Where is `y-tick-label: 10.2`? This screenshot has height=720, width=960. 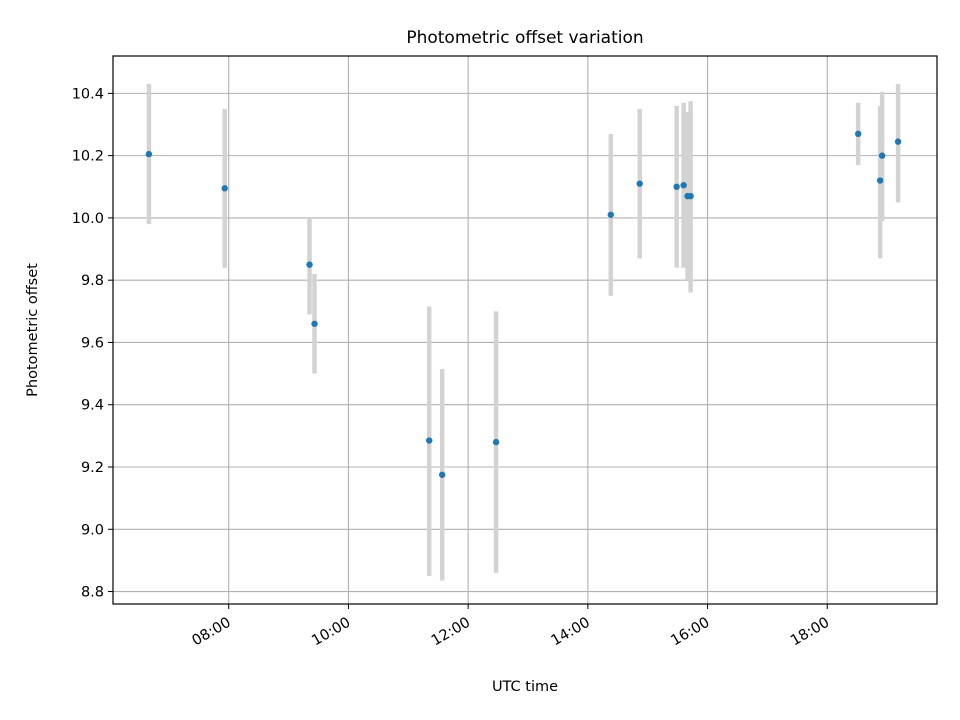 y-tick-label: 10.2 is located at coordinates (88, 157).